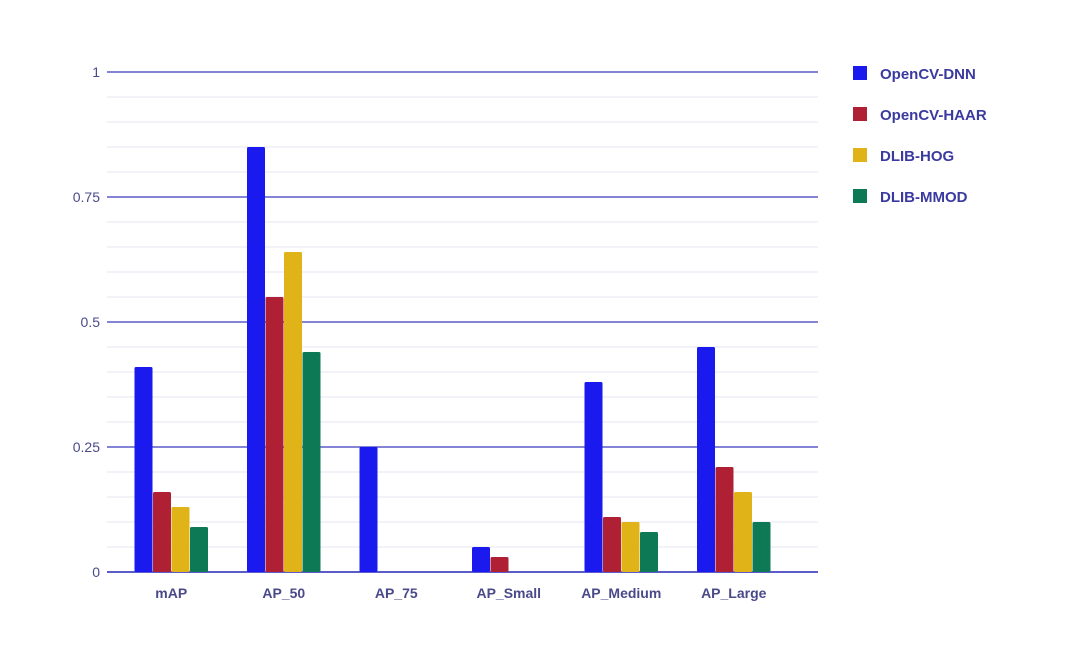 The width and height of the screenshot is (1071, 654). What do you see at coordinates (199, 549) in the screenshot?
I see `bar-dlib-mmod-map` at bounding box center [199, 549].